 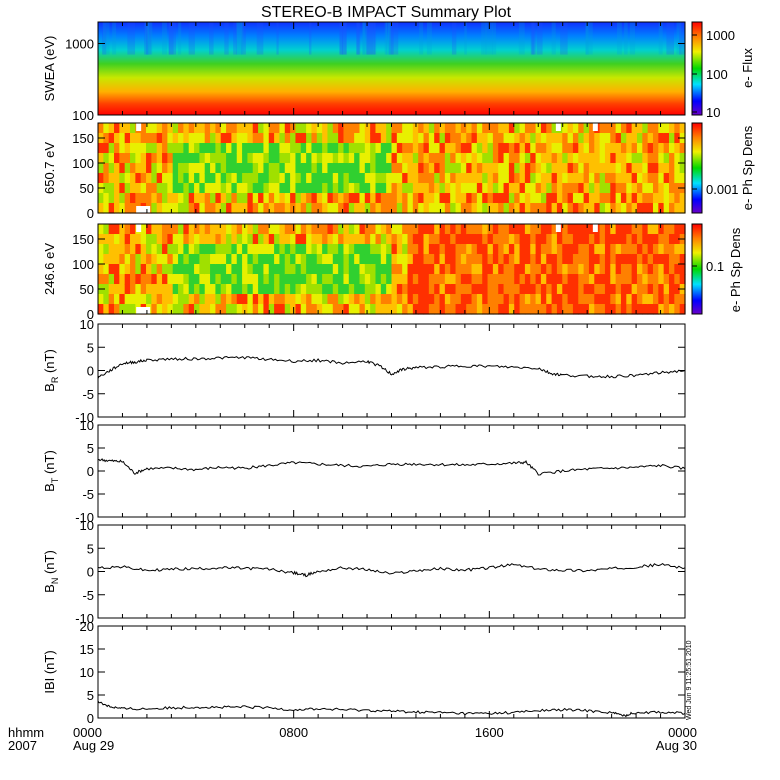 I want to click on plot-frame, so click(x=391, y=370).